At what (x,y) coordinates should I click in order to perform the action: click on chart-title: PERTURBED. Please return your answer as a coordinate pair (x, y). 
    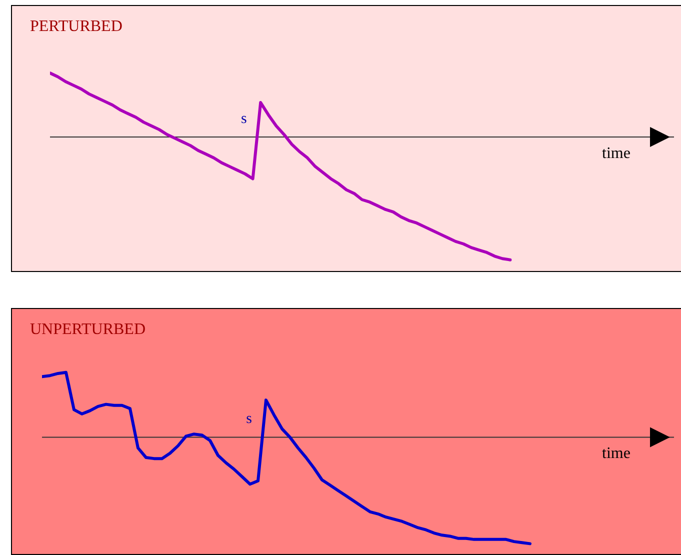
    Looking at the image, I should click on (76, 27).